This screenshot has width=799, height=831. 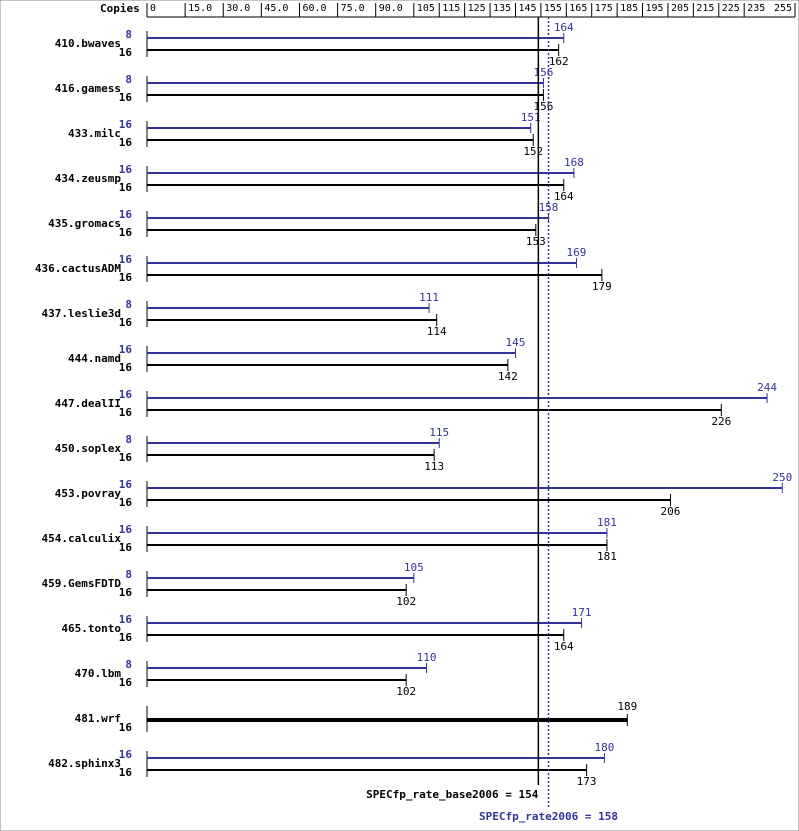 What do you see at coordinates (391, 8) in the screenshot?
I see `x-tick-label: 90.0` at bounding box center [391, 8].